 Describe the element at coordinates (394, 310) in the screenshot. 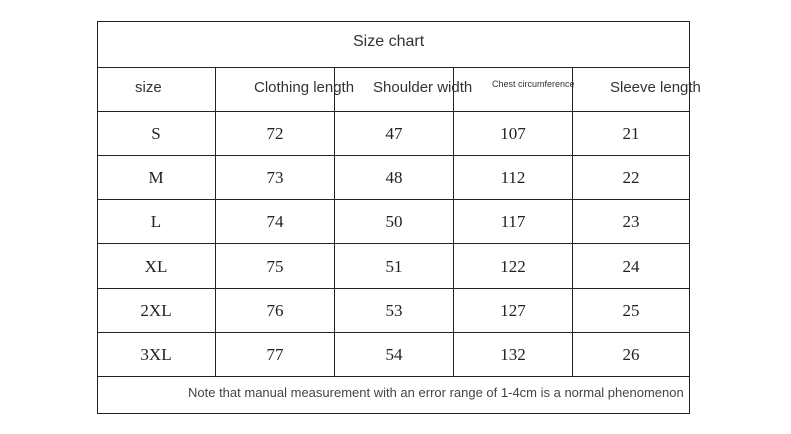

I see `table-cell: 53` at that location.